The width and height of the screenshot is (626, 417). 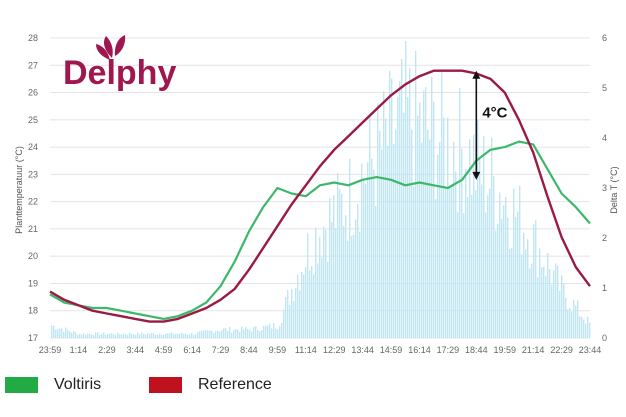 I want to click on legend-label-voltiris: Voltiris, so click(x=78, y=384).